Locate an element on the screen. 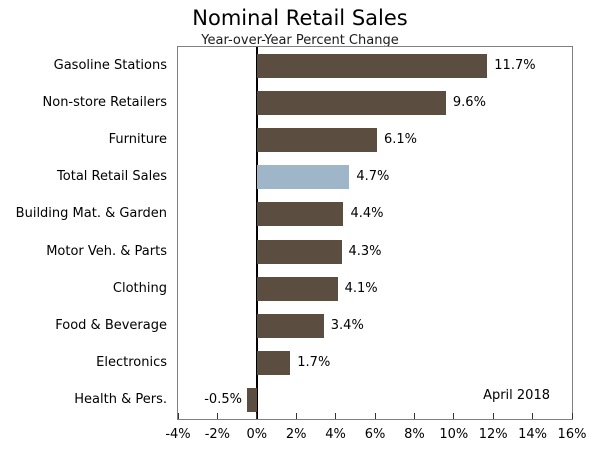 Image resolution: width=600 pixels, height=454 pixels. x-tick-label-16: 16% is located at coordinates (572, 434).